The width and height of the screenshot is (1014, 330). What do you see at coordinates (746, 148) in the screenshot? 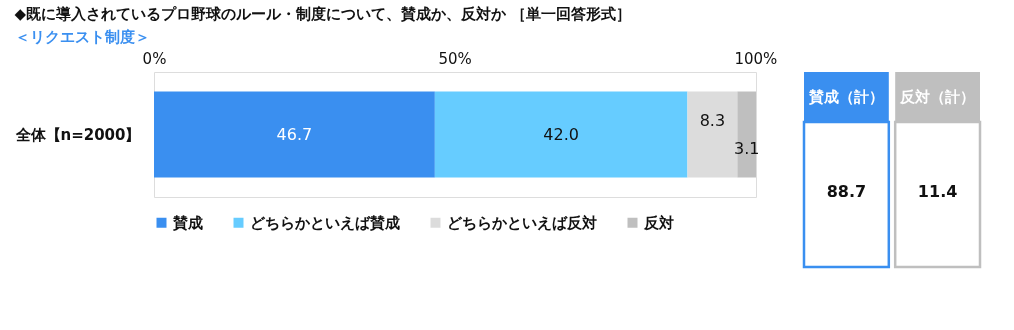
I see `data-label: 3.1` at bounding box center [746, 148].